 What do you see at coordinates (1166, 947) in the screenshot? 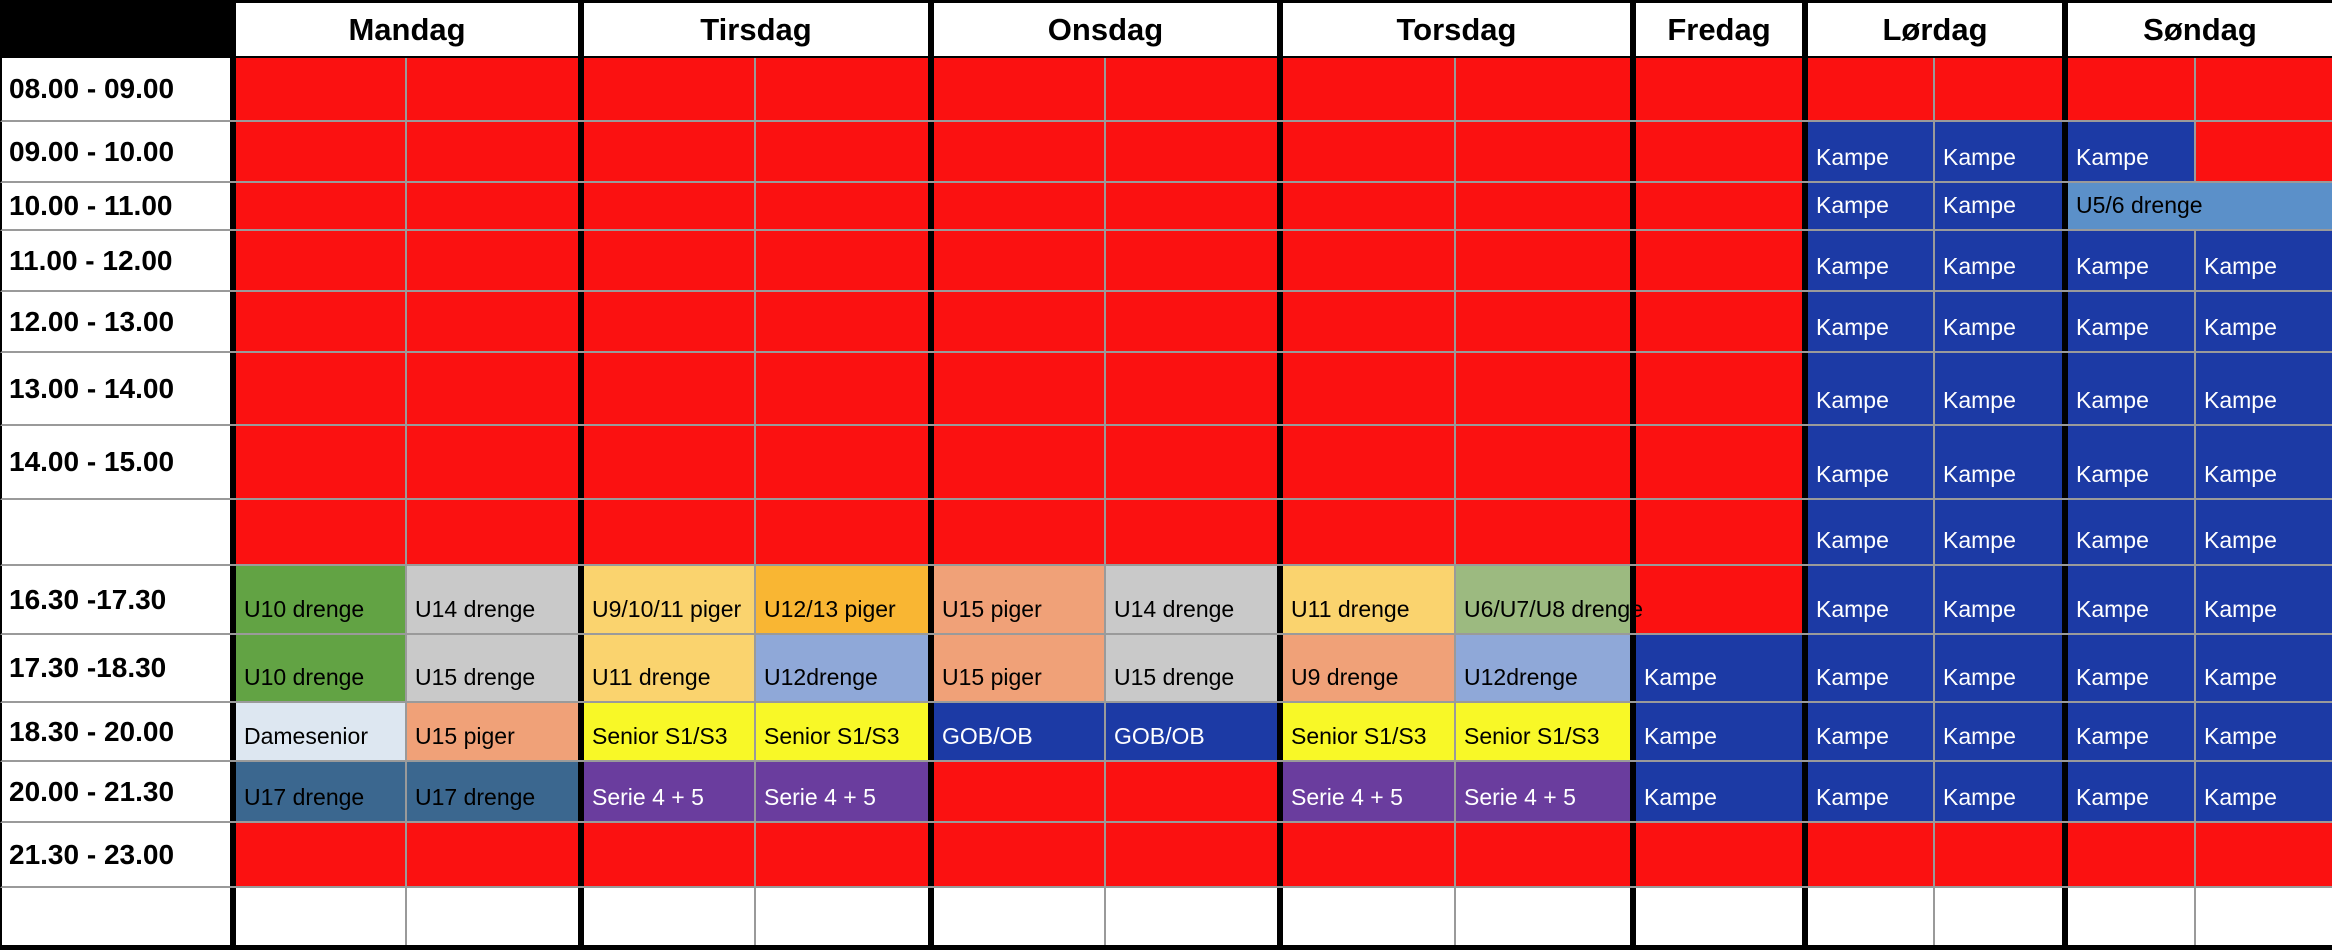
I see `bottom-border` at bounding box center [1166, 947].